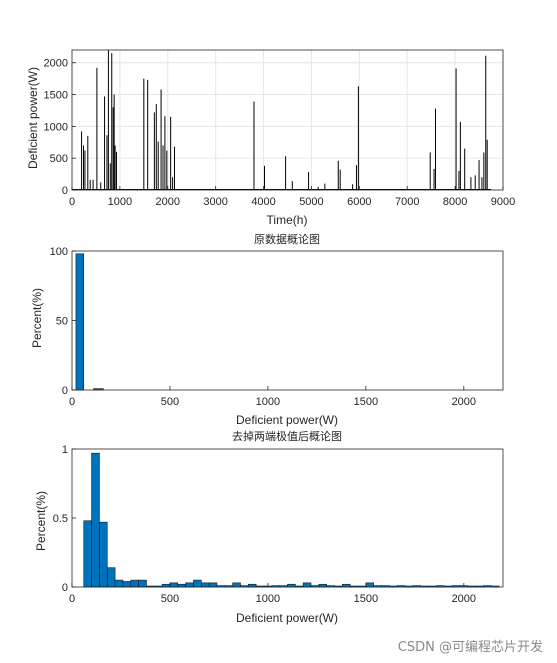  What do you see at coordinates (59, 159) in the screenshot?
I see `y-tick-label: 500` at bounding box center [59, 159].